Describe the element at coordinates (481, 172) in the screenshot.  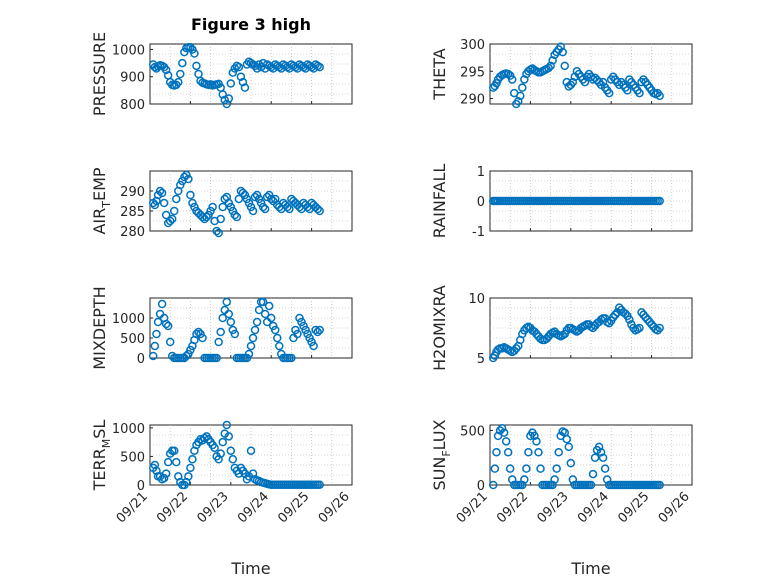
I see `y-tick-label: 1` at that location.